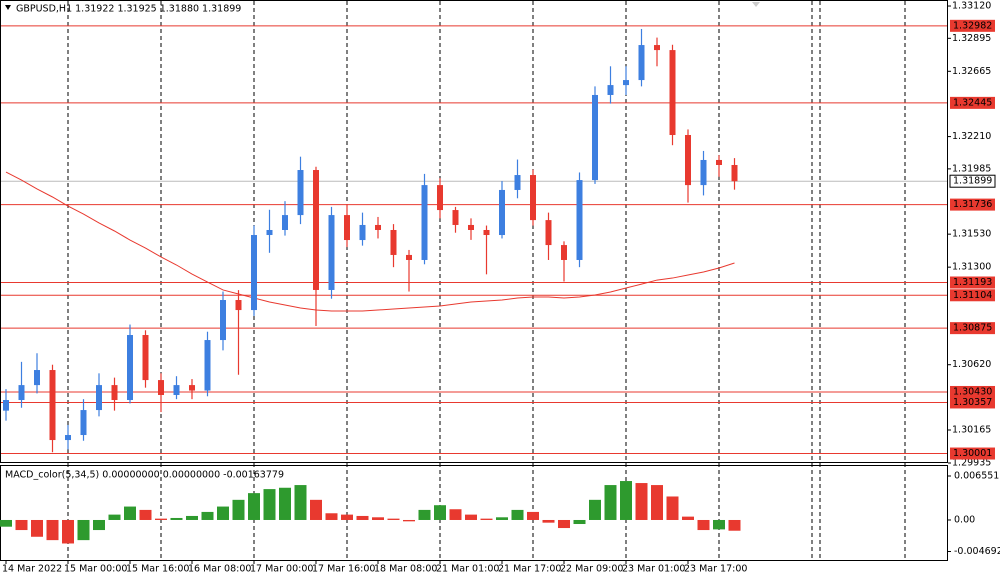  I want to click on menu-icon, so click(8, 7).